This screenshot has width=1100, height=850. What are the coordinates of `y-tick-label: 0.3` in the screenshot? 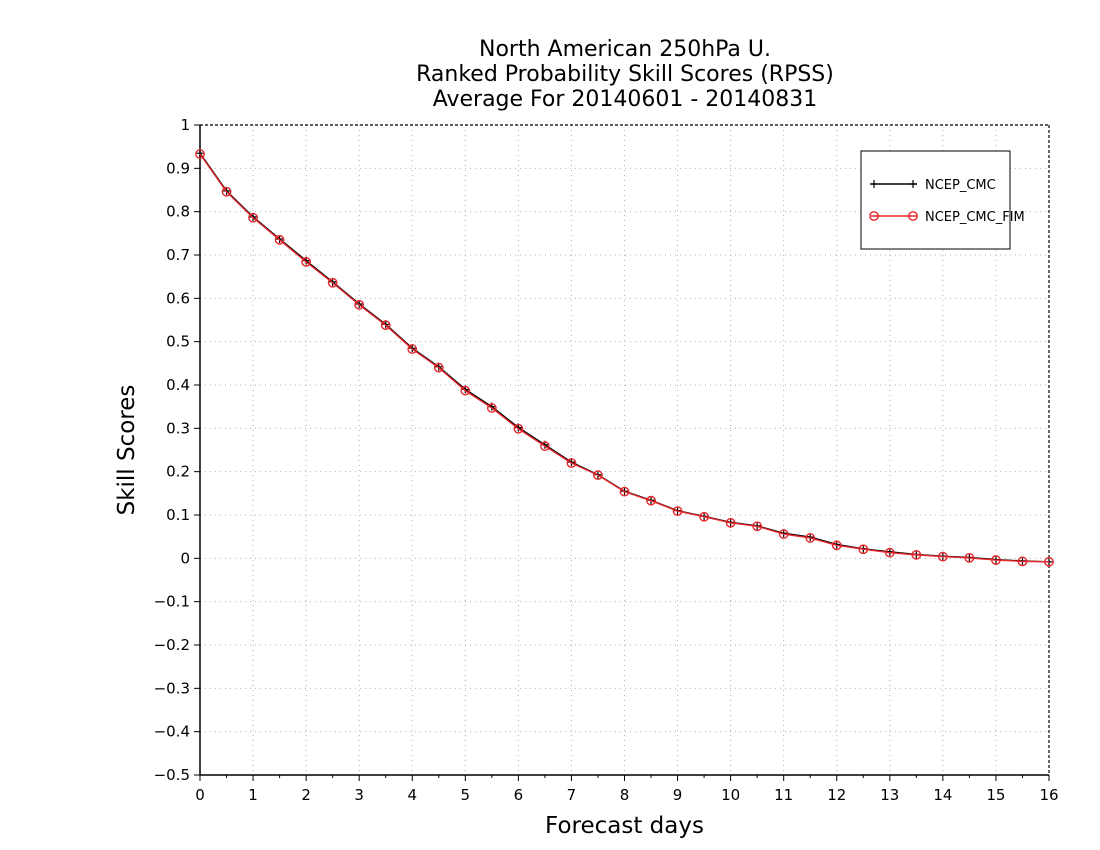 It's located at (178, 428).